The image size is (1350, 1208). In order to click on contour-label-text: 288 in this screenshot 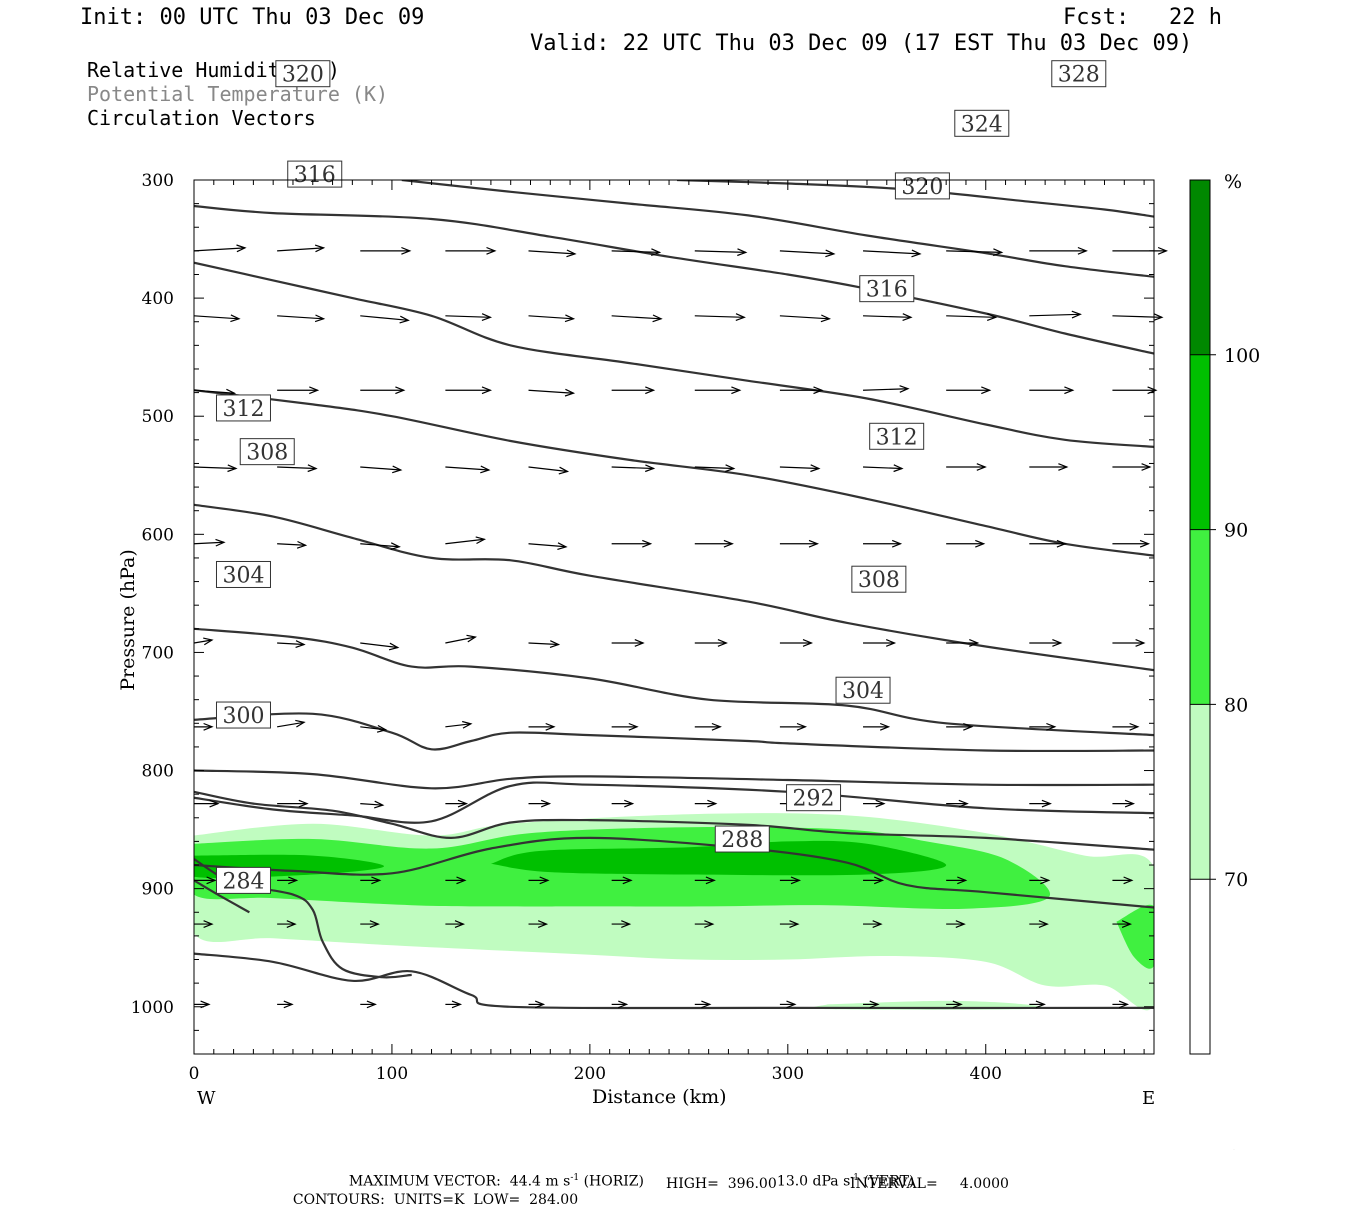, I will do `click(742, 840)`.